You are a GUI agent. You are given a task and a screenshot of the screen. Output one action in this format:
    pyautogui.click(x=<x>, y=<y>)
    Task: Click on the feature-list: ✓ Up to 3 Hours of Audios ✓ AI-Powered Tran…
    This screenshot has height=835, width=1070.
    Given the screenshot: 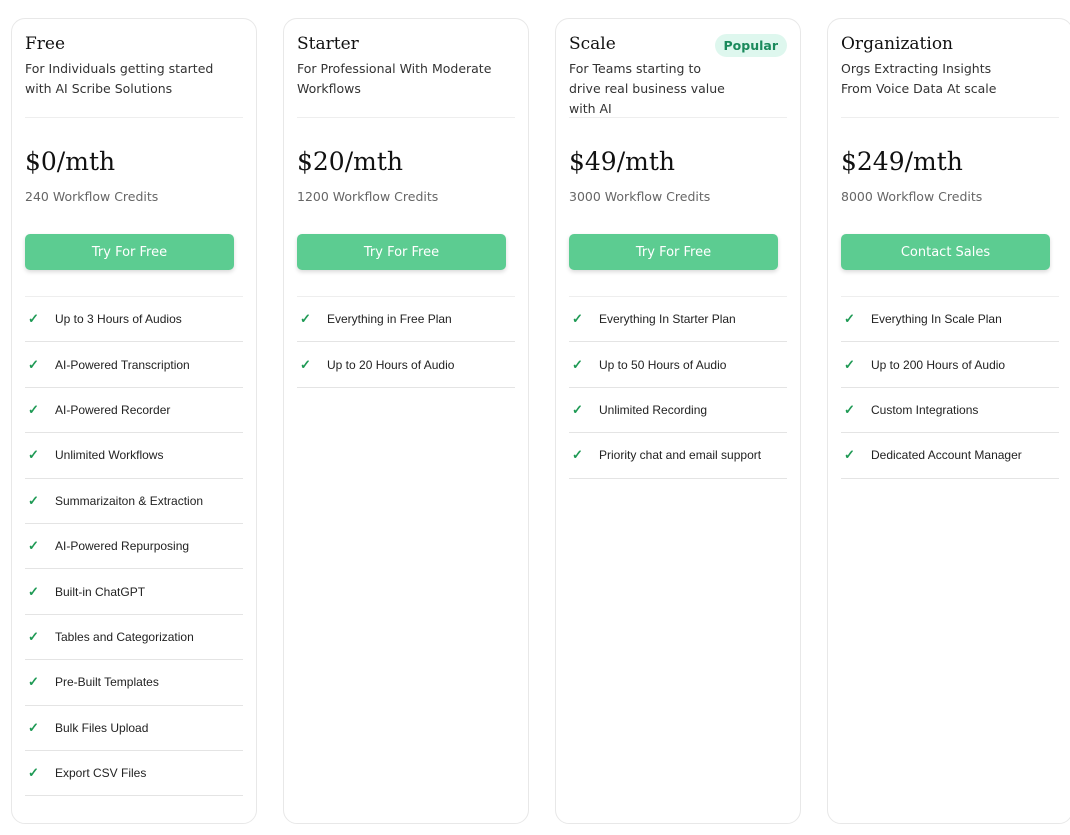 What is the action you would take?
    pyautogui.click(x=134, y=547)
    